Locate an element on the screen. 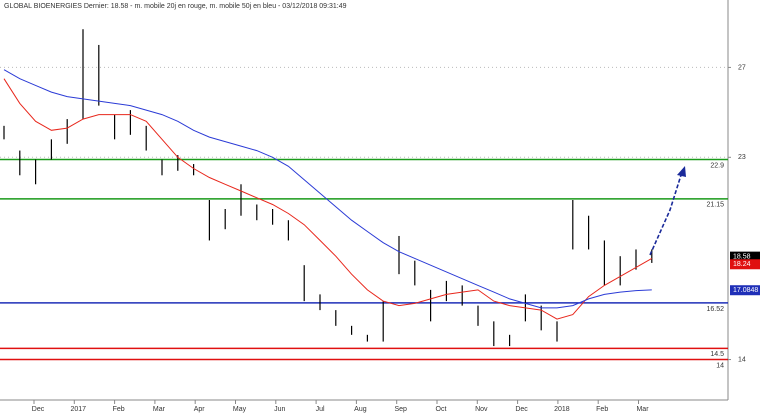 This screenshot has width=760, height=415. y-tick-label: 23 is located at coordinates (742, 157).